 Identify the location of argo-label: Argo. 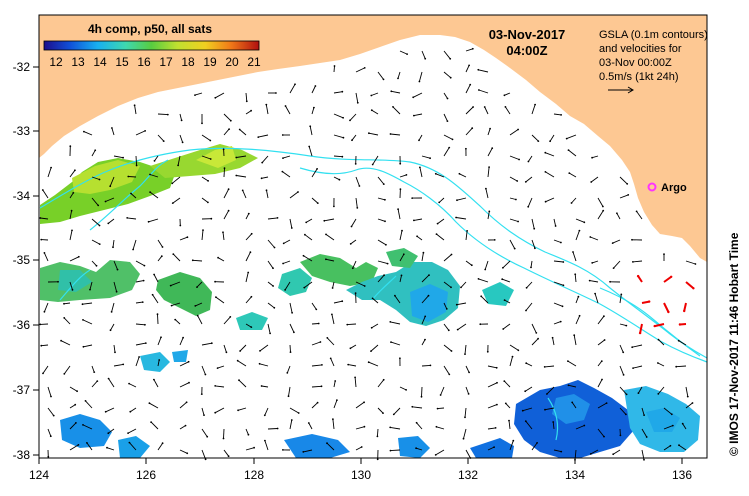
(674, 188).